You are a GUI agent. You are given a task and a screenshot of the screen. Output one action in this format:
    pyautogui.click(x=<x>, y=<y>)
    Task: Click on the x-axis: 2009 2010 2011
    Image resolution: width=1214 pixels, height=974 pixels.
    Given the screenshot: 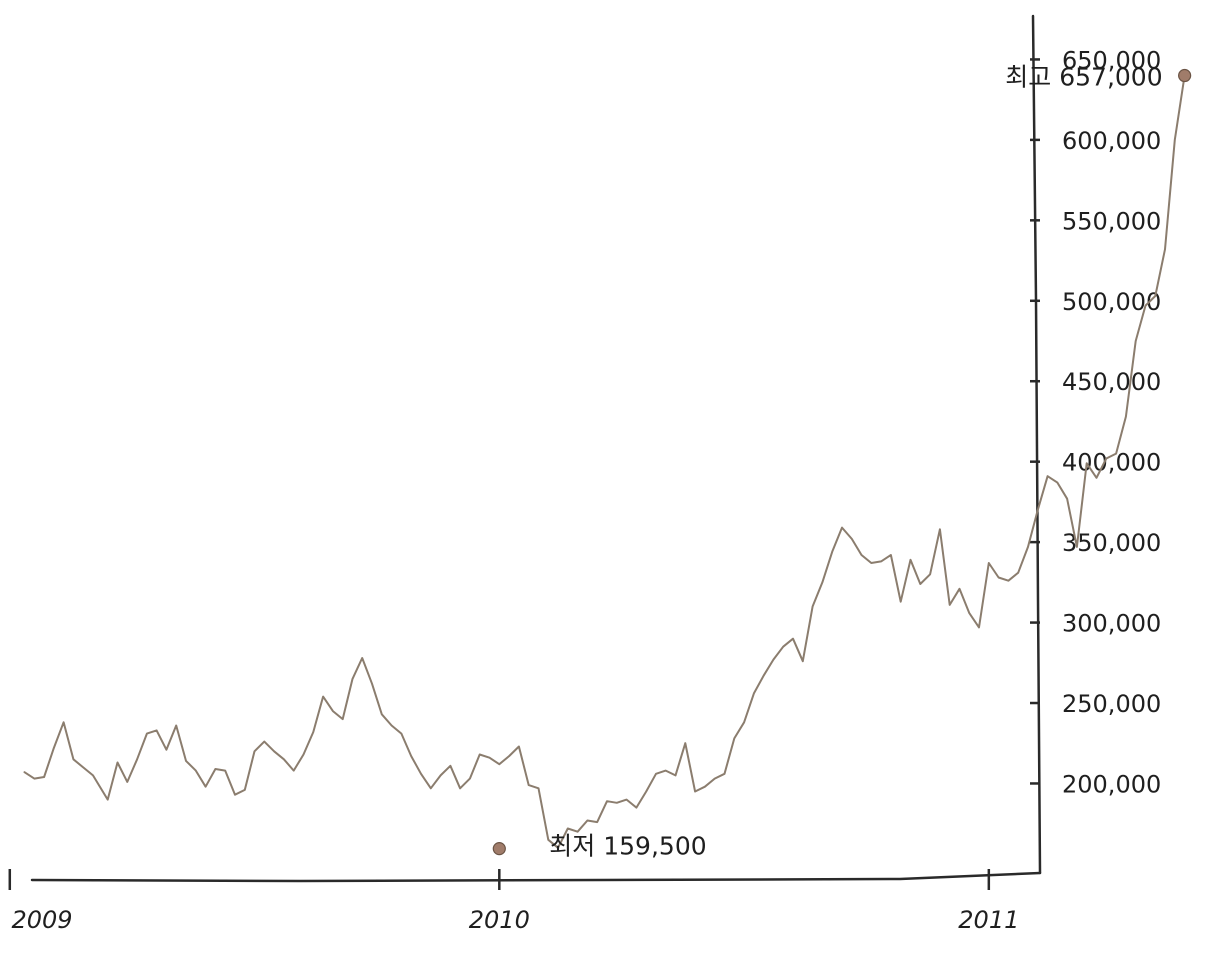 What is the action you would take?
    pyautogui.click(x=525, y=901)
    